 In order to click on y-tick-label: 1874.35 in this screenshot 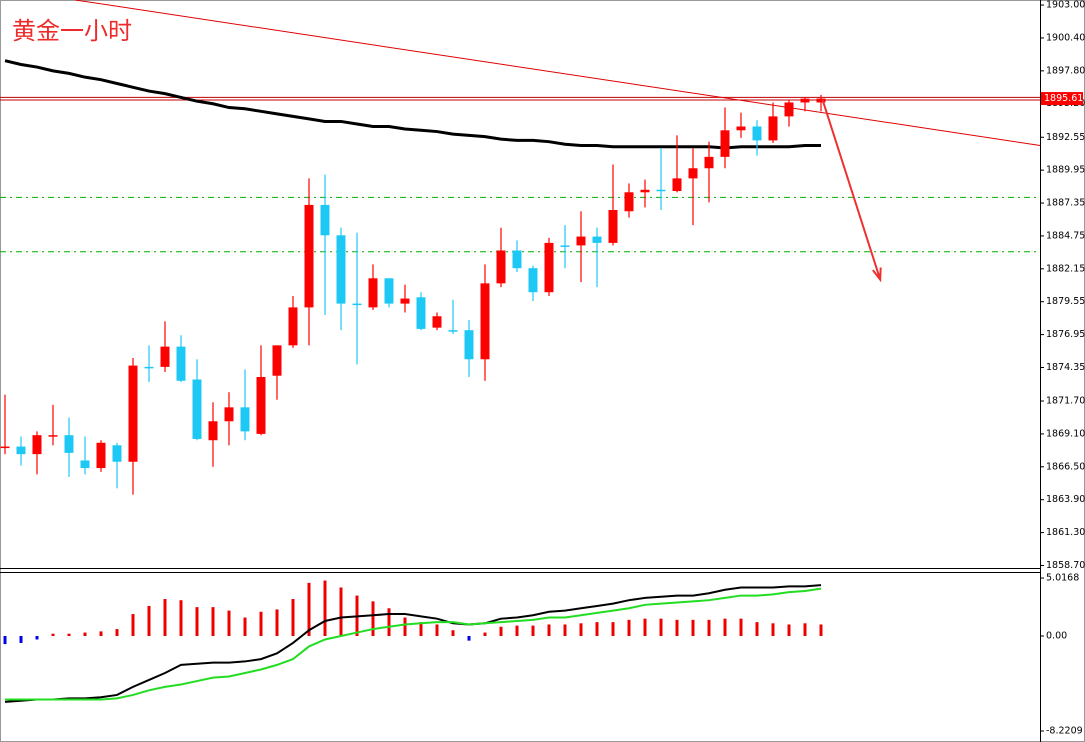, I will do `click(1065, 367)`.